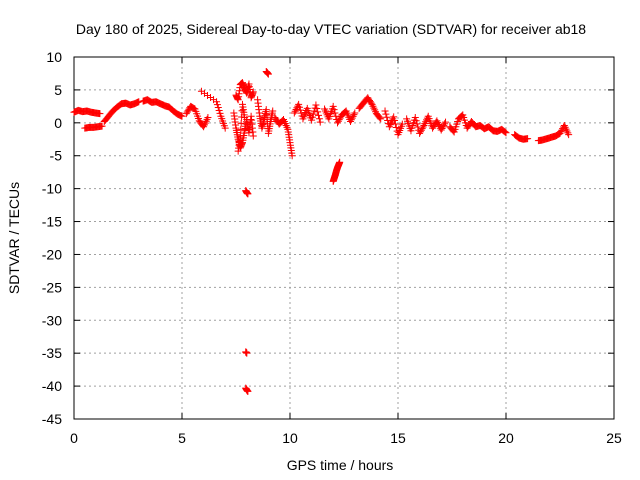  I want to click on x-tick-label: 5, so click(182, 438).